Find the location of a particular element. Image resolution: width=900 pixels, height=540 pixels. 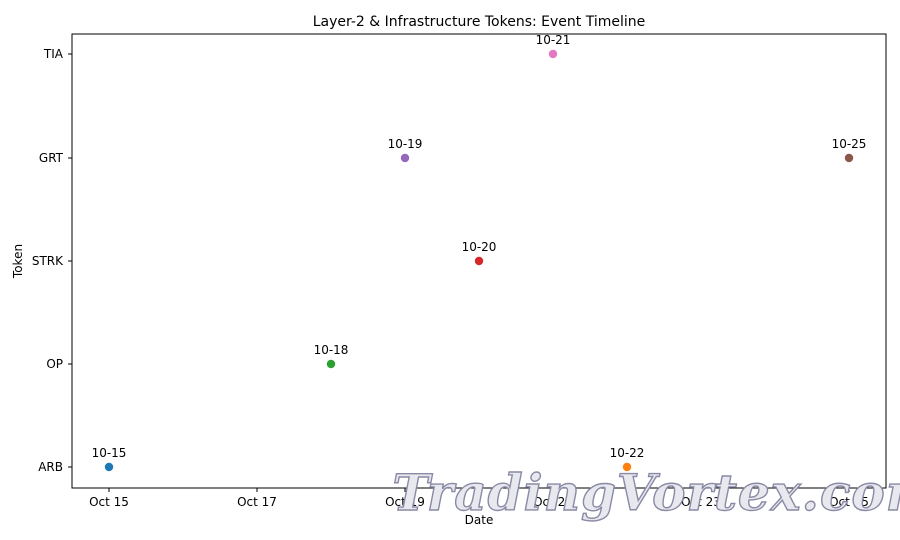

data-label: 10-18 is located at coordinates (331, 350).